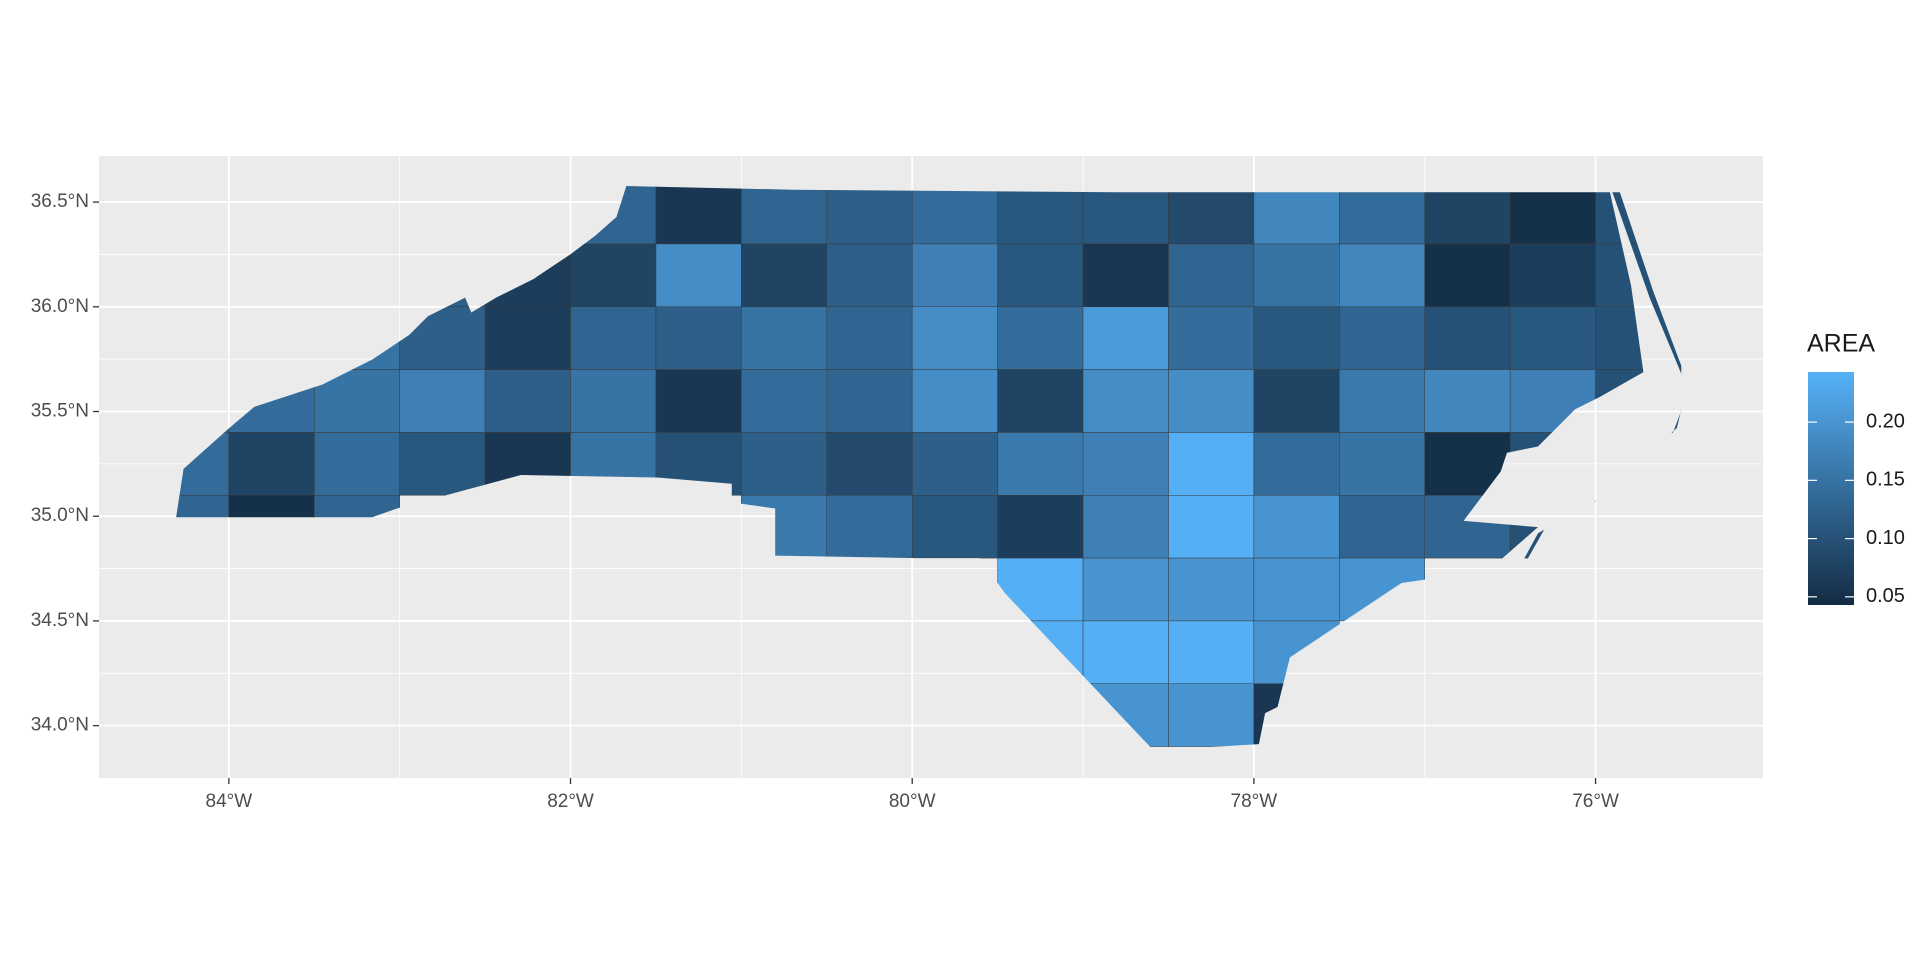  I want to click on legend-title: AREA, so click(1841, 344).